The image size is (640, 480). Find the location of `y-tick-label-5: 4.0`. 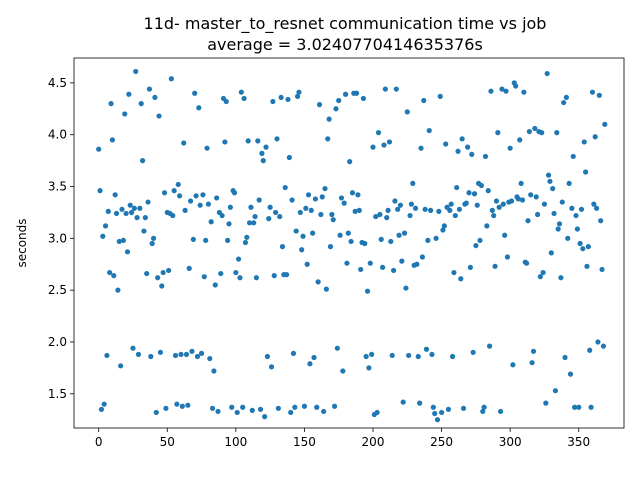

y-tick-label-5: 4.0 is located at coordinates (57, 135).